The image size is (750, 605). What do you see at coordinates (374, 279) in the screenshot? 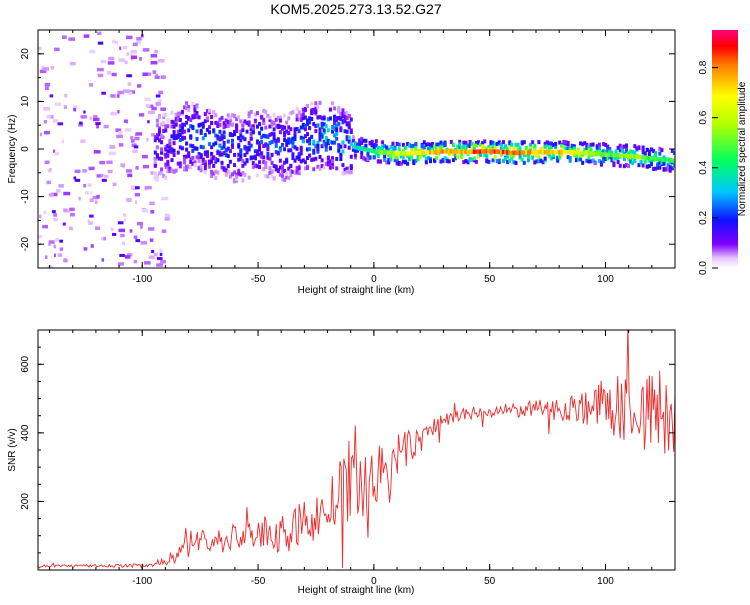
I see `spectrogram-x-tick-label: 0` at bounding box center [374, 279].